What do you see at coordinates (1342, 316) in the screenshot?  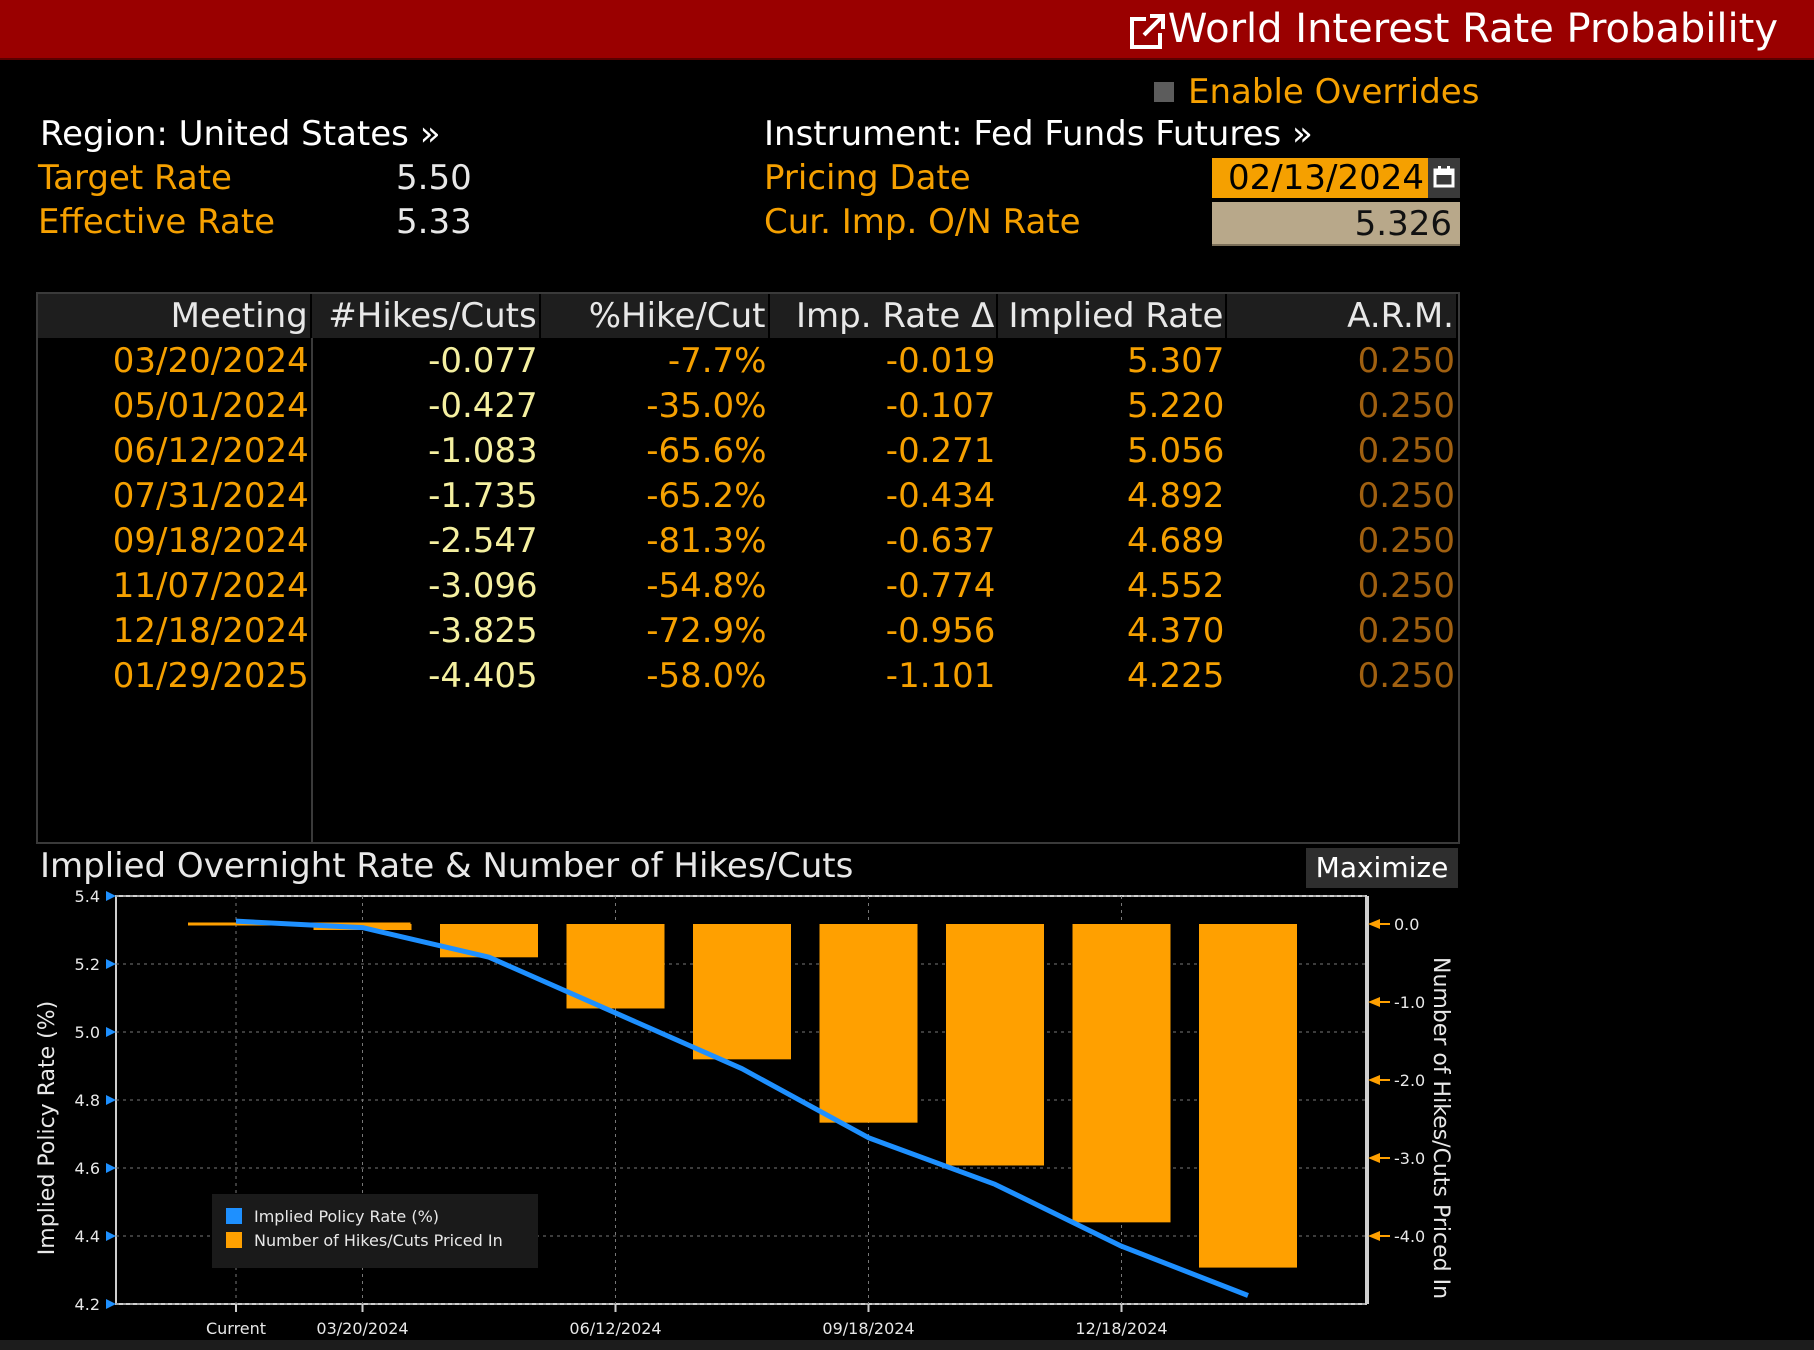 I see `col-header-arm: A.R.M.` at bounding box center [1342, 316].